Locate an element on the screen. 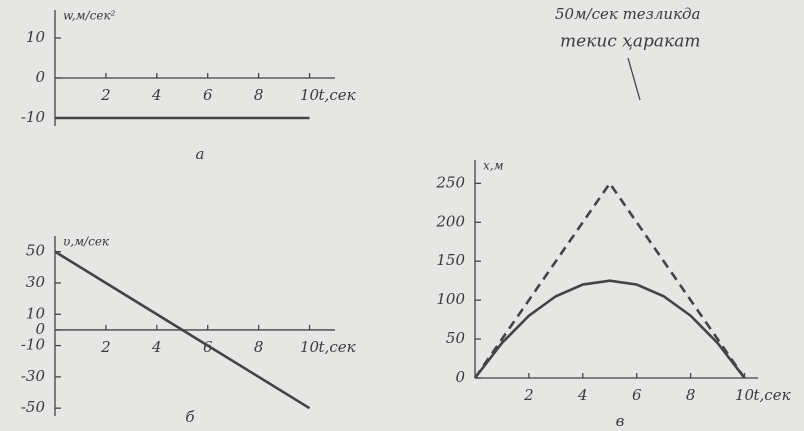 The height and width of the screenshot is (431, 804). y-tick-label: 150 is located at coordinates (450, 260).